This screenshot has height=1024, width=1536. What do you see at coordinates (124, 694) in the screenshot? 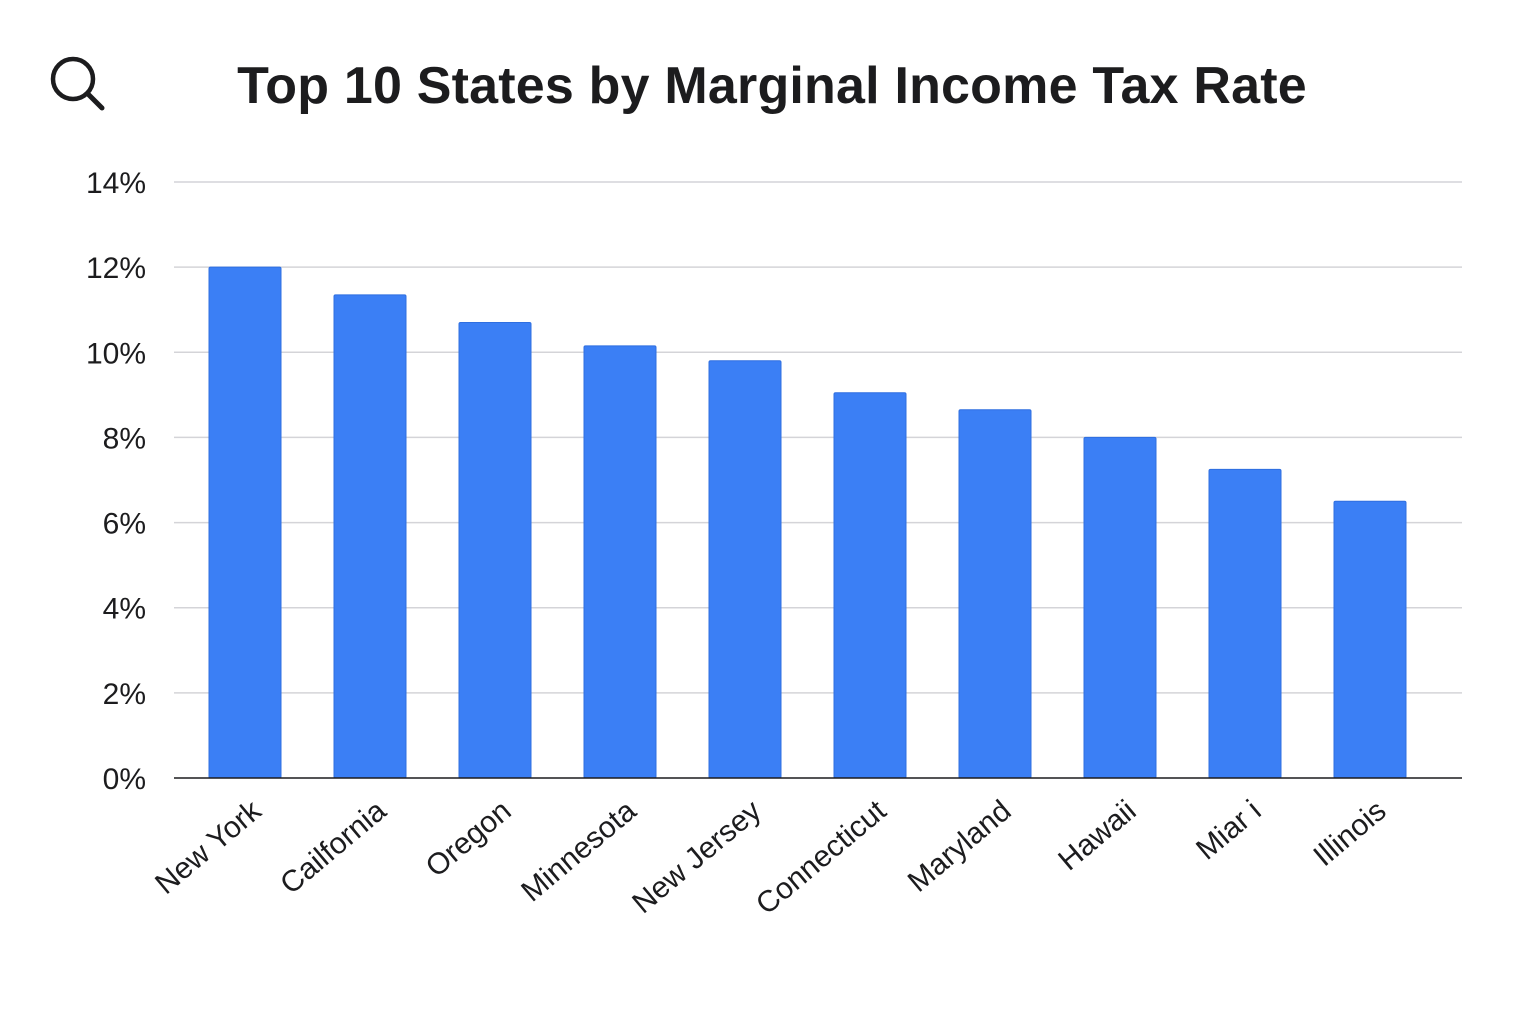
I see `y-tick-label: 2%` at bounding box center [124, 694].